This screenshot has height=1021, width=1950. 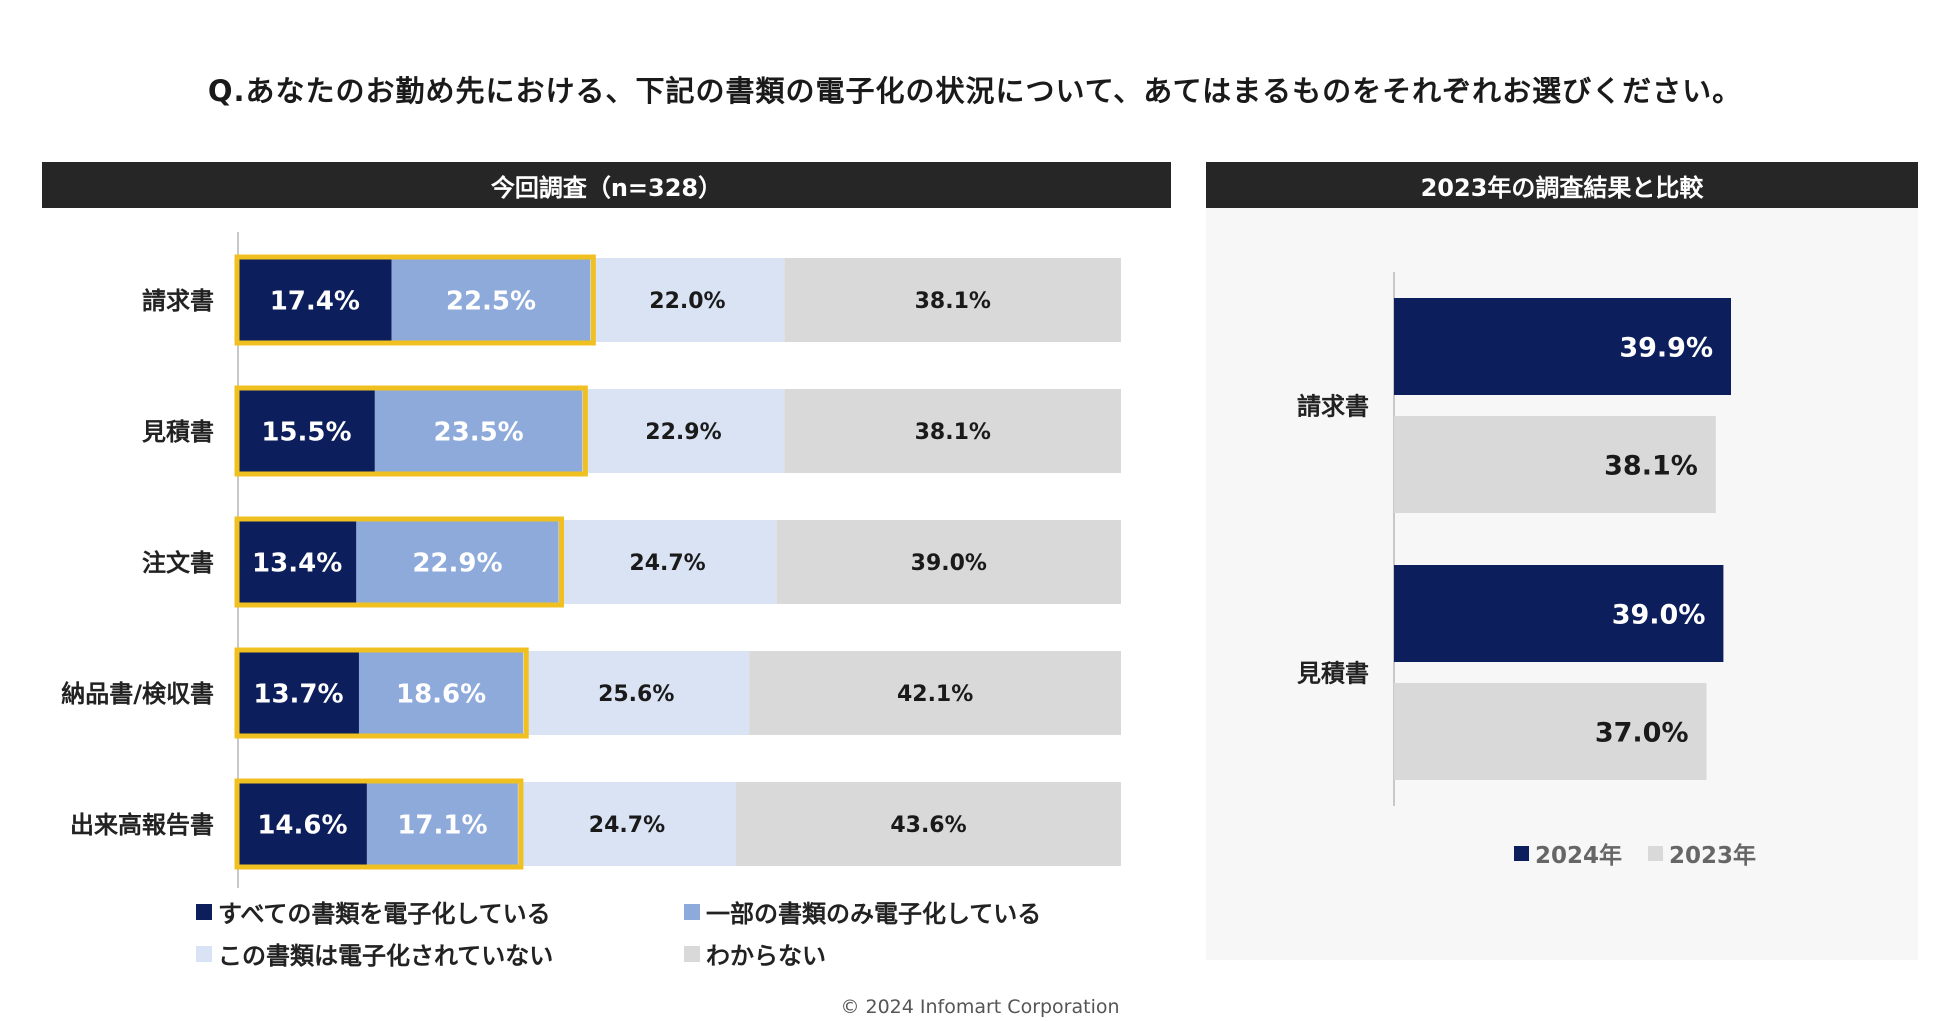 I want to click on category-label: 見積書, so click(x=178, y=432).